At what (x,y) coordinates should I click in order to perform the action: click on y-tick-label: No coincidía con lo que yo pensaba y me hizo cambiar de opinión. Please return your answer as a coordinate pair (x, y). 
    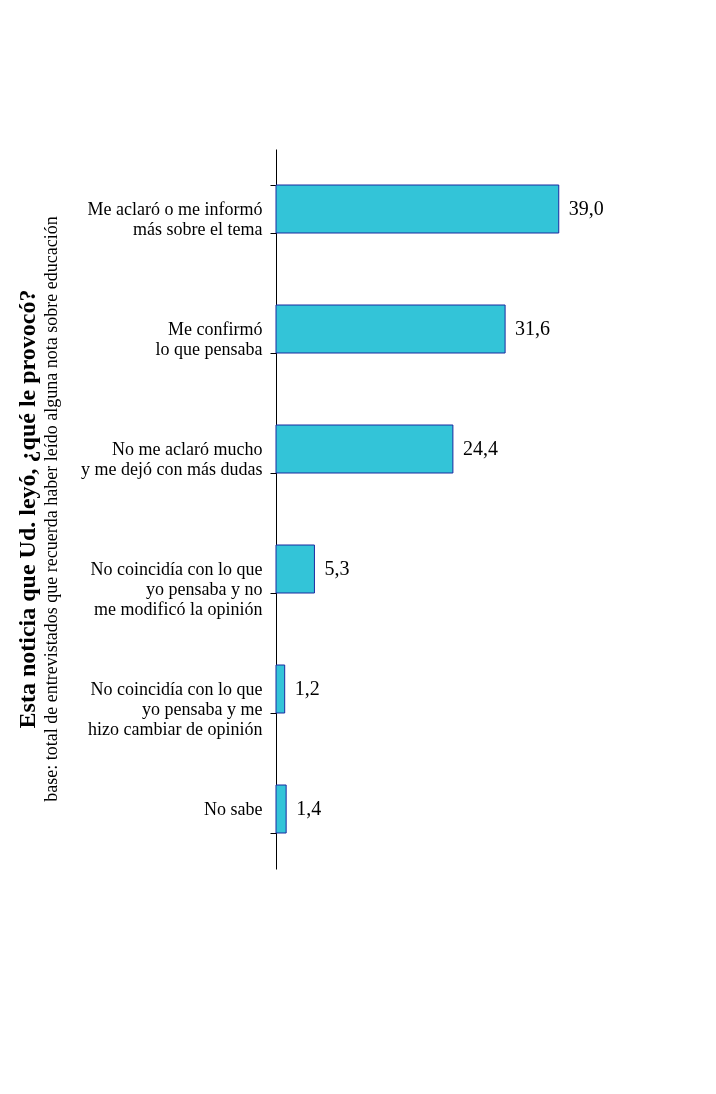
    Looking at the image, I should click on (175, 708).